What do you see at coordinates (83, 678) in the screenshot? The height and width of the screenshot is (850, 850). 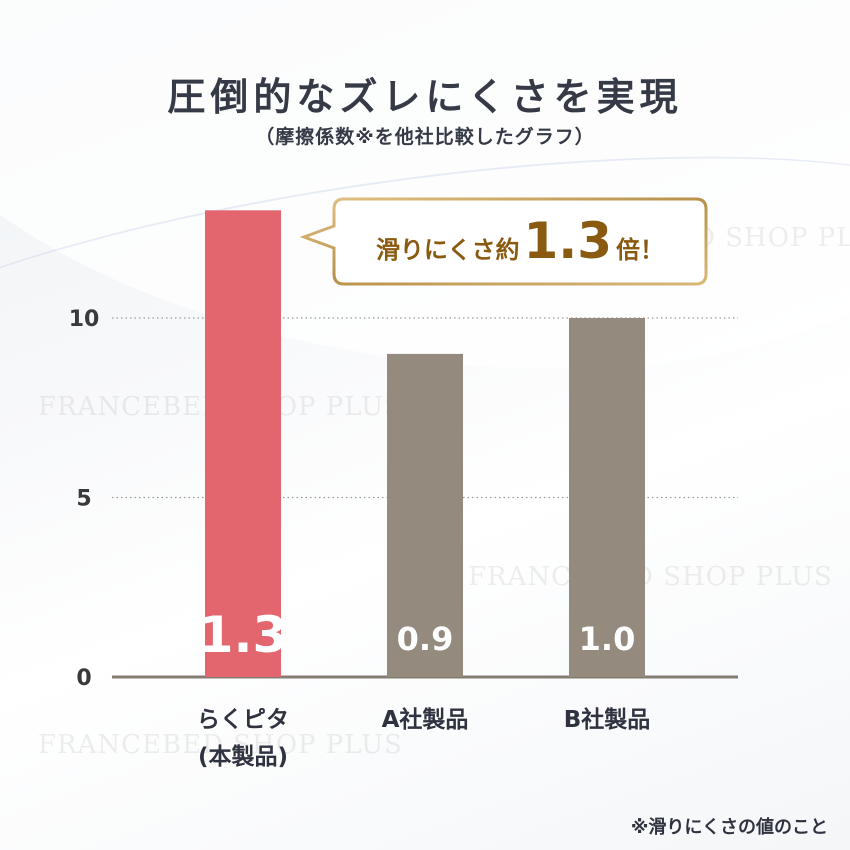 I see `y-tick-label: 0` at bounding box center [83, 678].